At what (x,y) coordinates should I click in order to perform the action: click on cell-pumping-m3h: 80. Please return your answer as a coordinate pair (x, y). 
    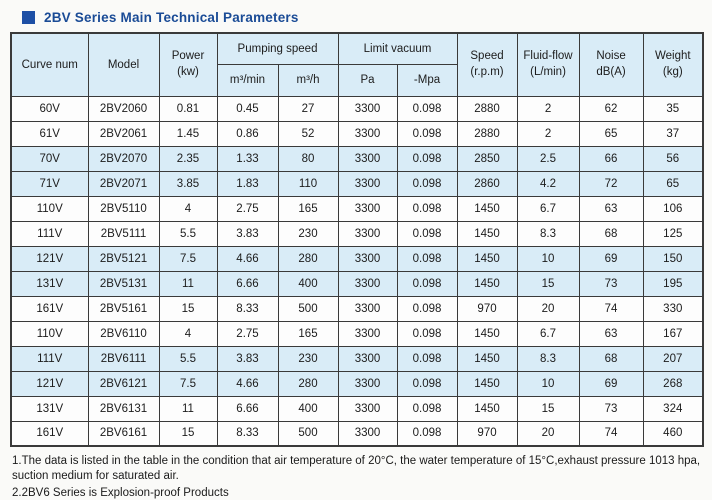
    Looking at the image, I should click on (308, 158).